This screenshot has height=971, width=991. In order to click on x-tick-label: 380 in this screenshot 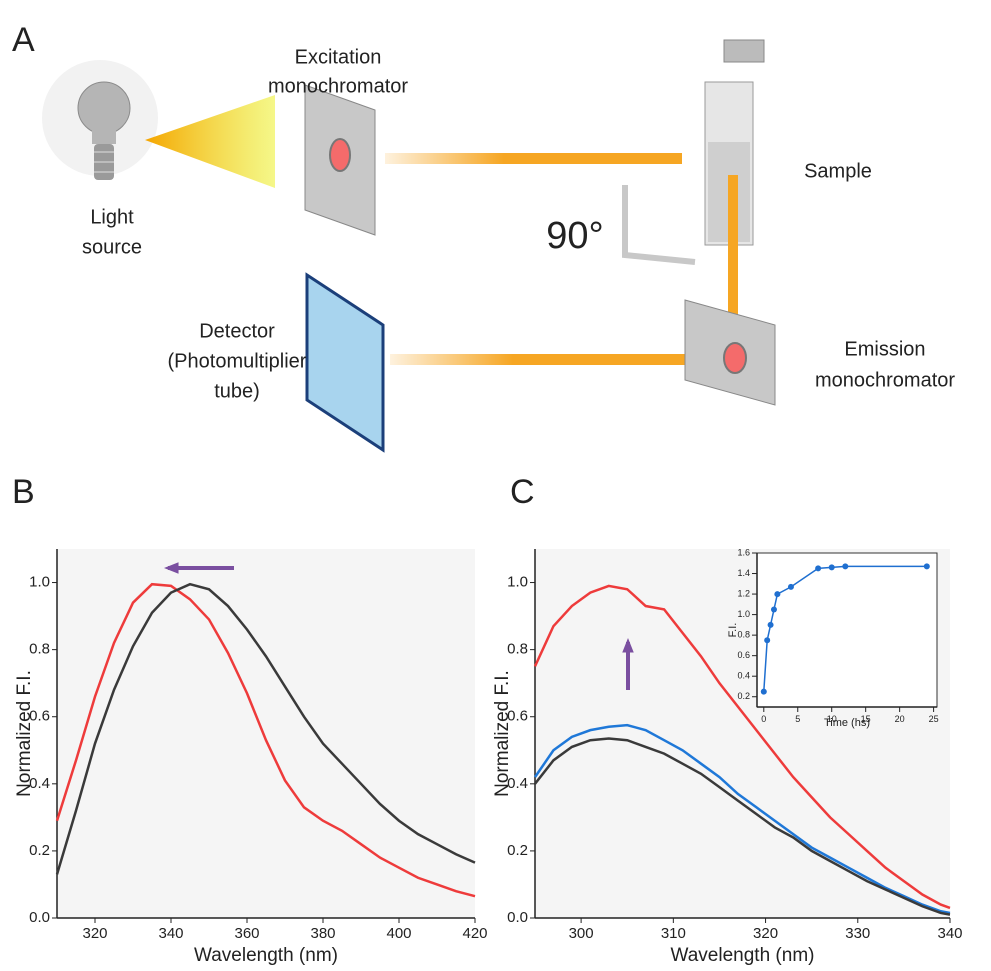, I will do `click(322, 933)`.